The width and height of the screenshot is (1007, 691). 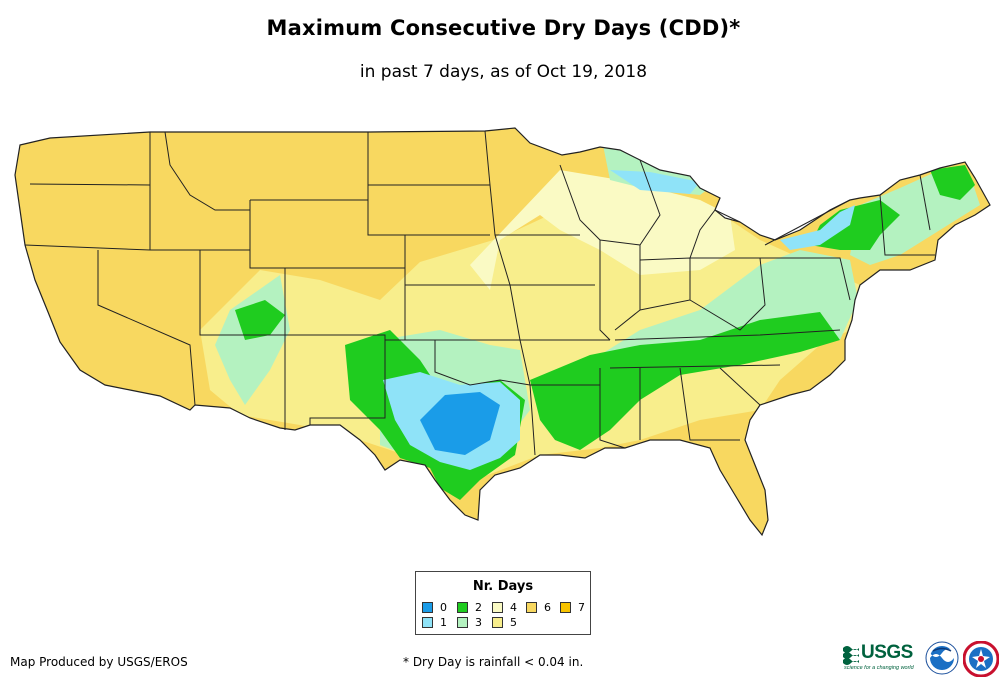 I want to click on legend-item-3: 3, so click(x=469, y=622).